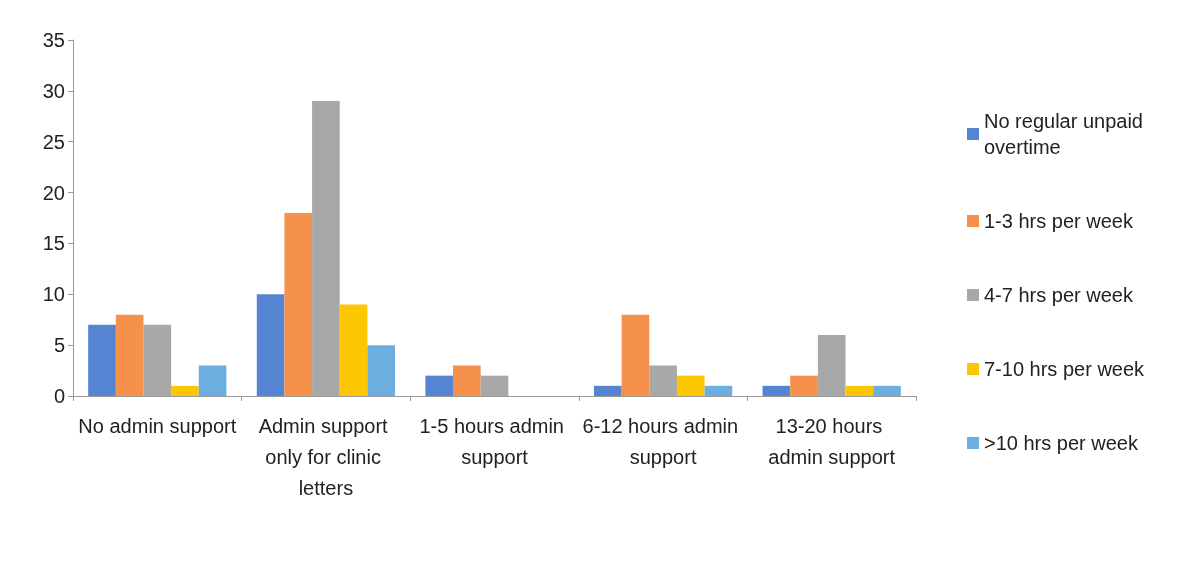 The height and width of the screenshot is (577, 1202). What do you see at coordinates (59, 345) in the screenshot?
I see `y-tick-label: 5` at bounding box center [59, 345].